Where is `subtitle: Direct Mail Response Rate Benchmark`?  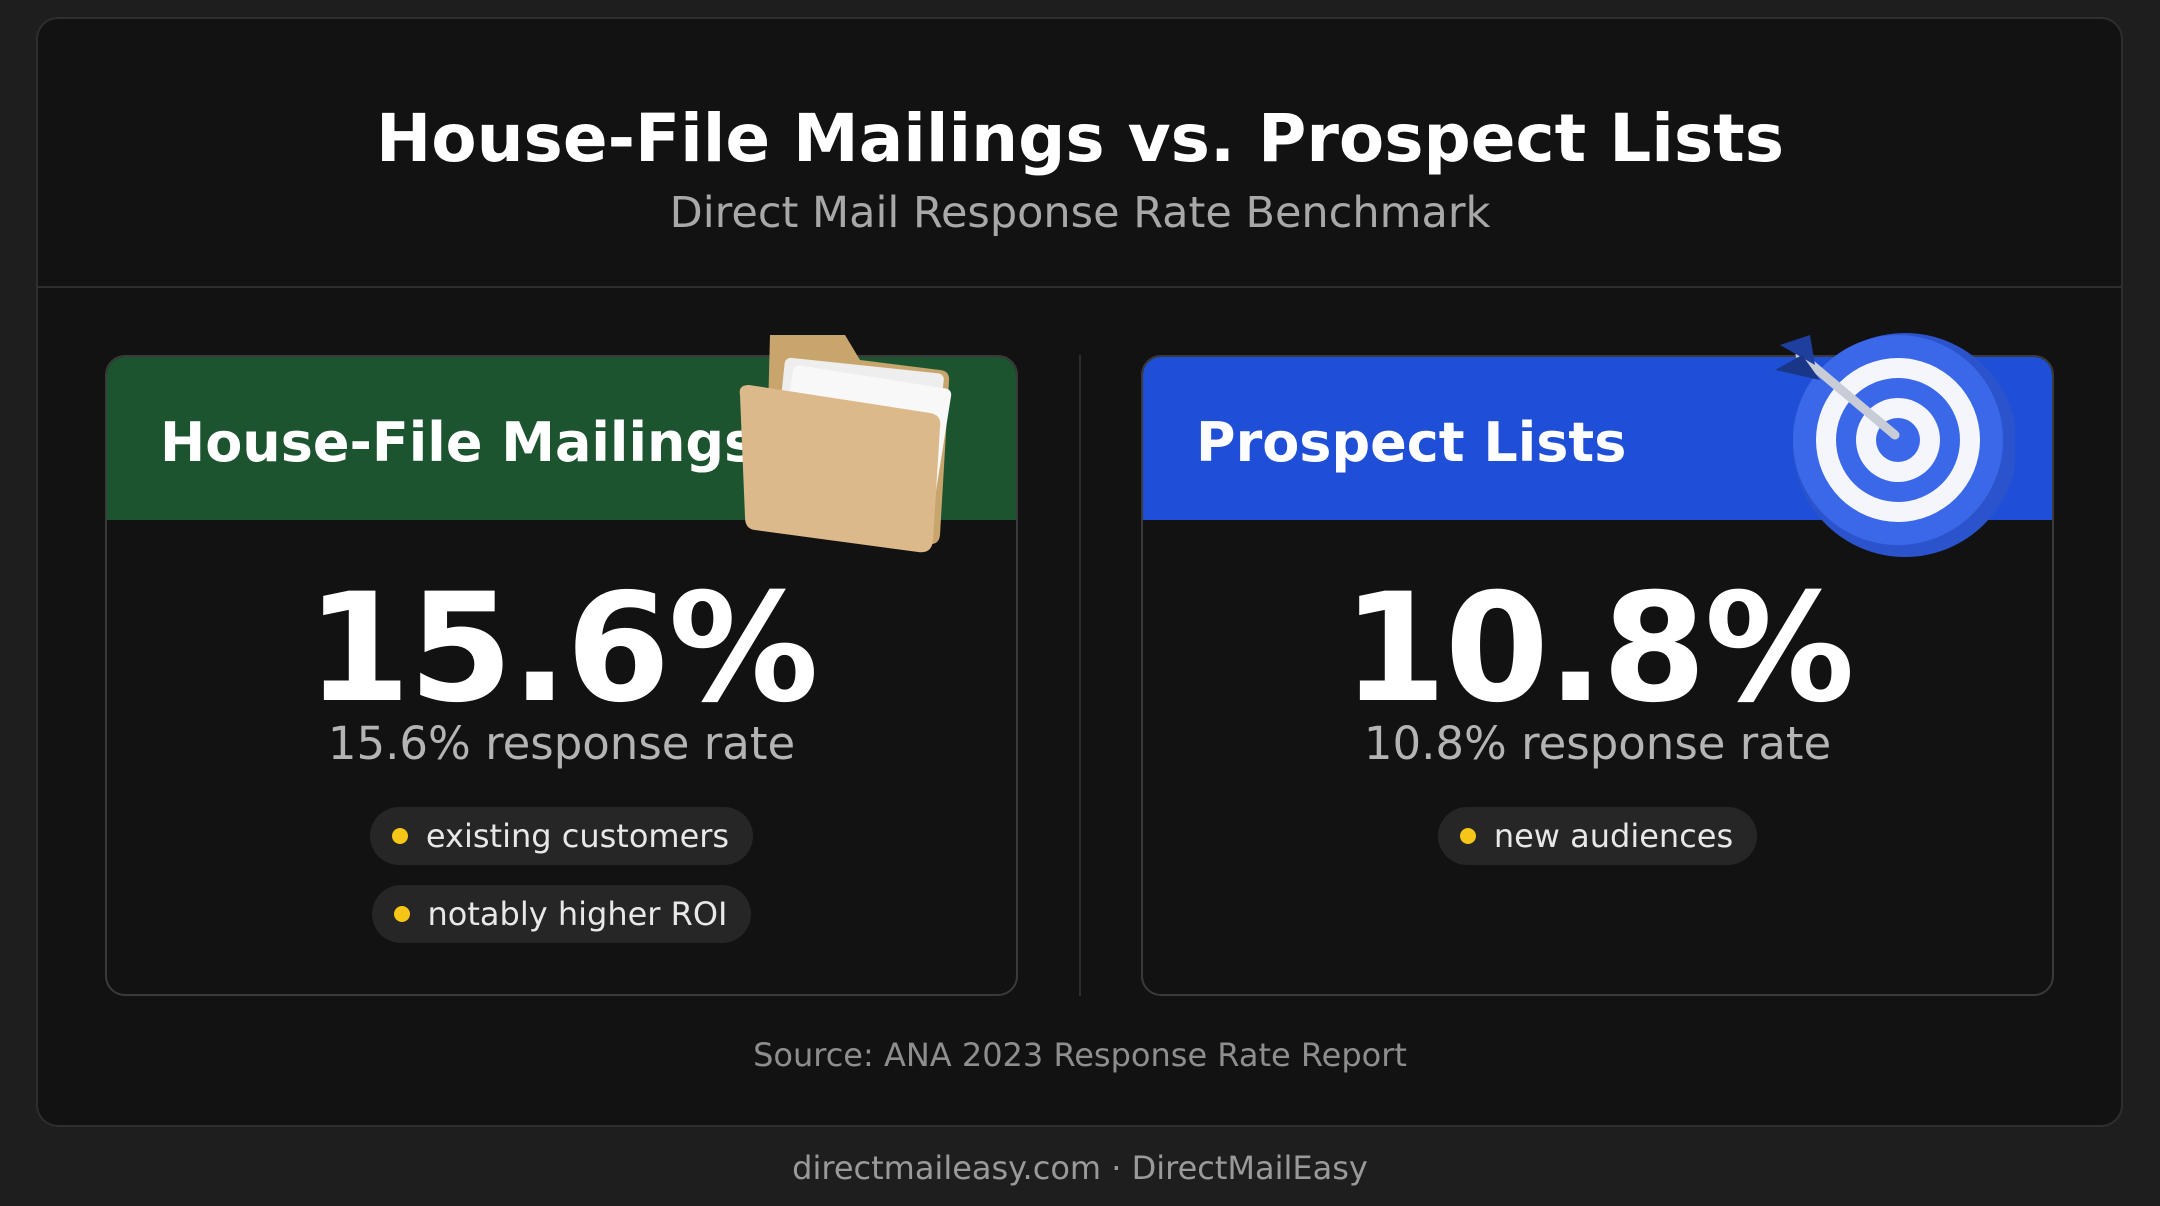
subtitle: Direct Mail Response Rate Benchmark is located at coordinates (1080, 213).